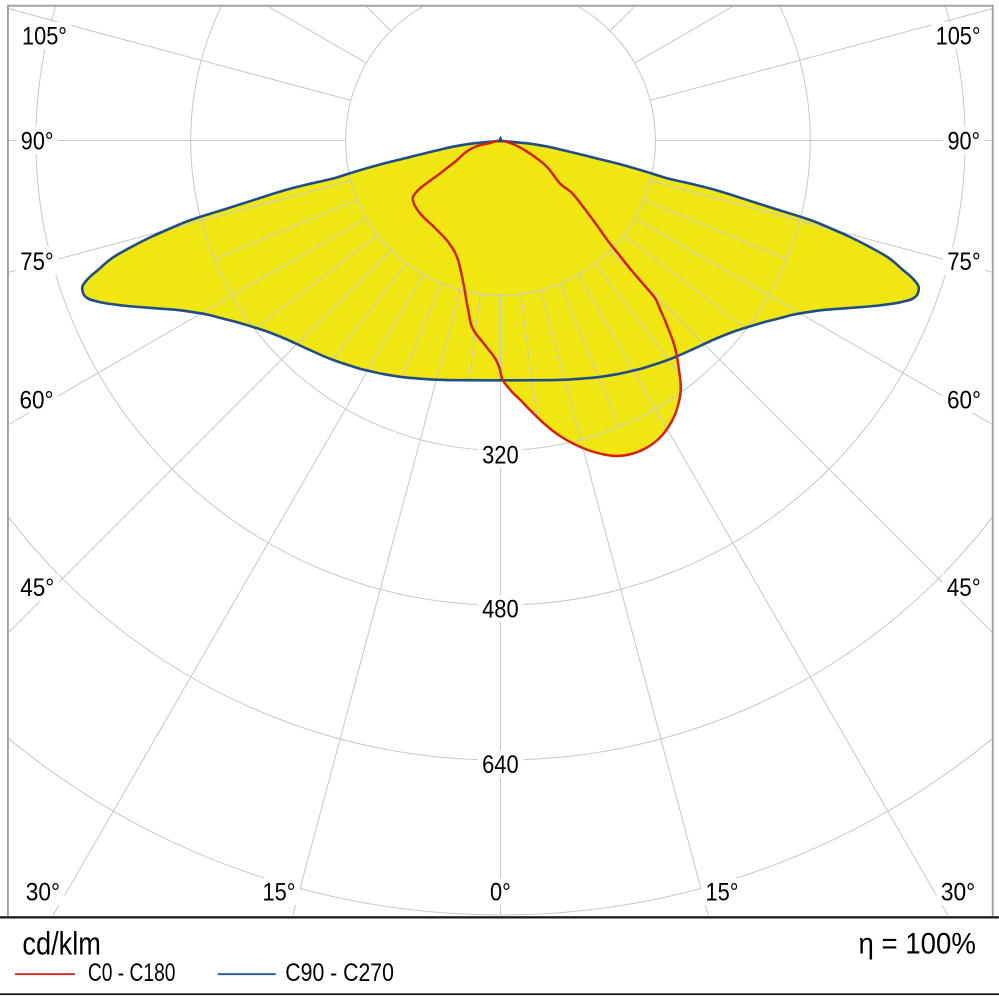 The width and height of the screenshot is (999, 996). Describe the element at coordinates (339, 973) in the screenshot. I see `svg-text: C90 - C270` at that location.